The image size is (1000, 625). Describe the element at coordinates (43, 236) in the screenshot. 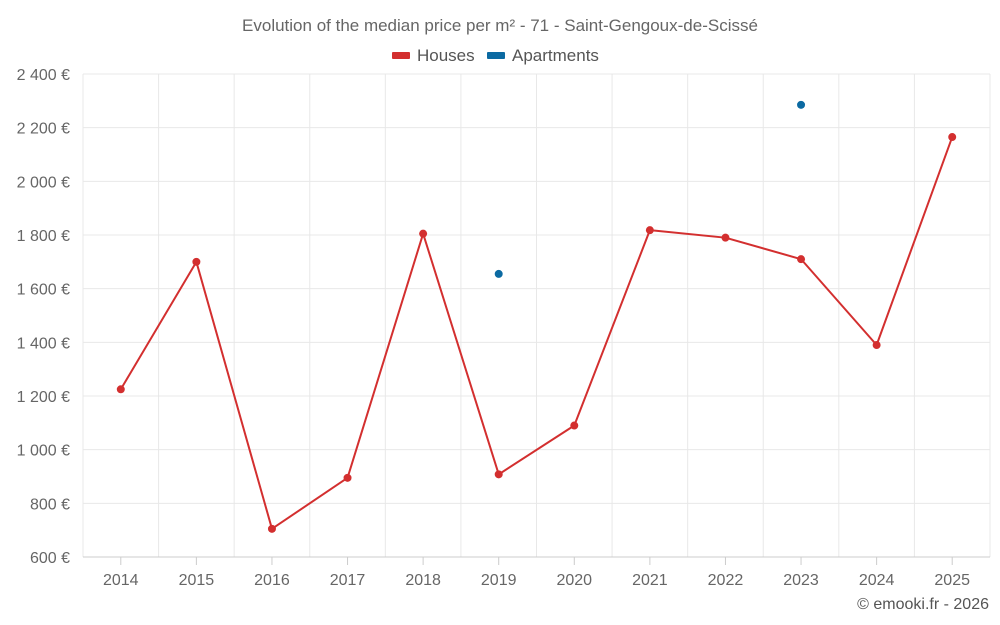

I see `y-tick-label: 1 800 €` at that location.